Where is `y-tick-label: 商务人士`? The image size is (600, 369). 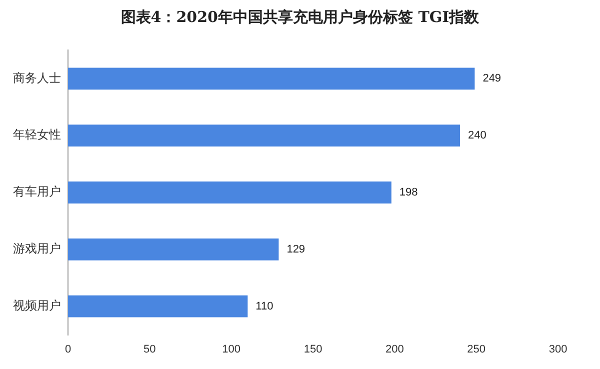 y-tick-label: 商务人士 is located at coordinates (37, 77).